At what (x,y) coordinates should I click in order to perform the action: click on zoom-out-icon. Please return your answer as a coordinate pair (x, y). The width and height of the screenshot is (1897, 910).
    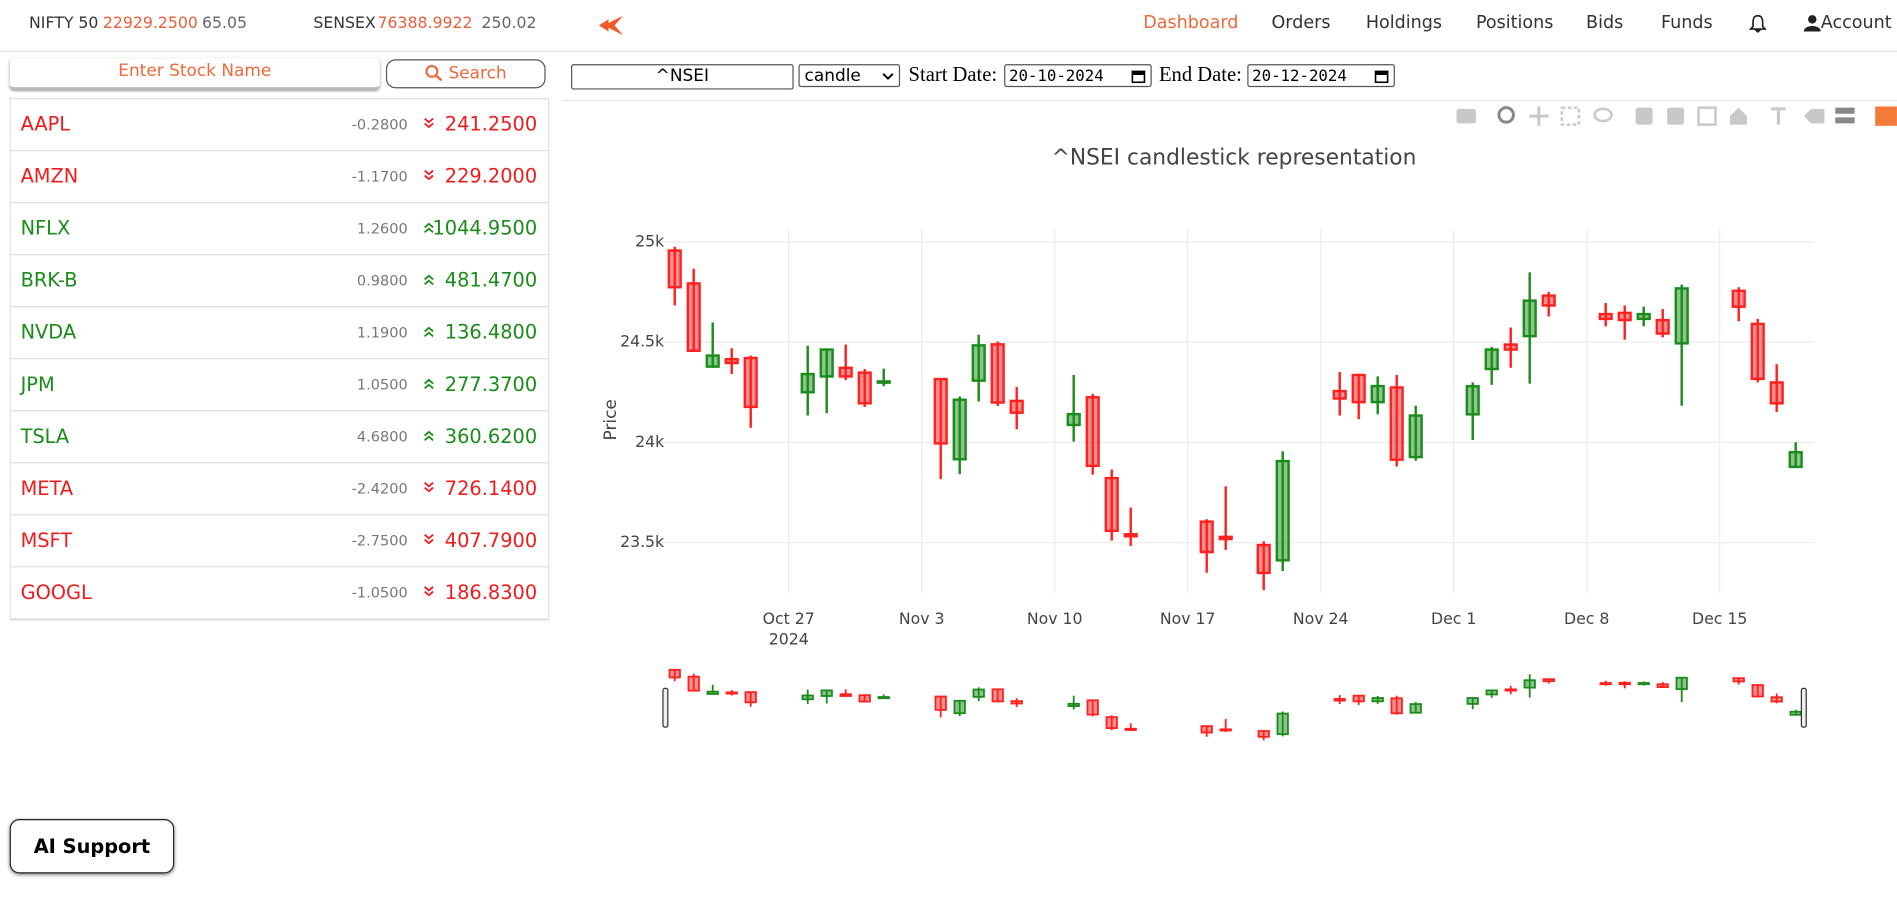
    Looking at the image, I should click on (1676, 116).